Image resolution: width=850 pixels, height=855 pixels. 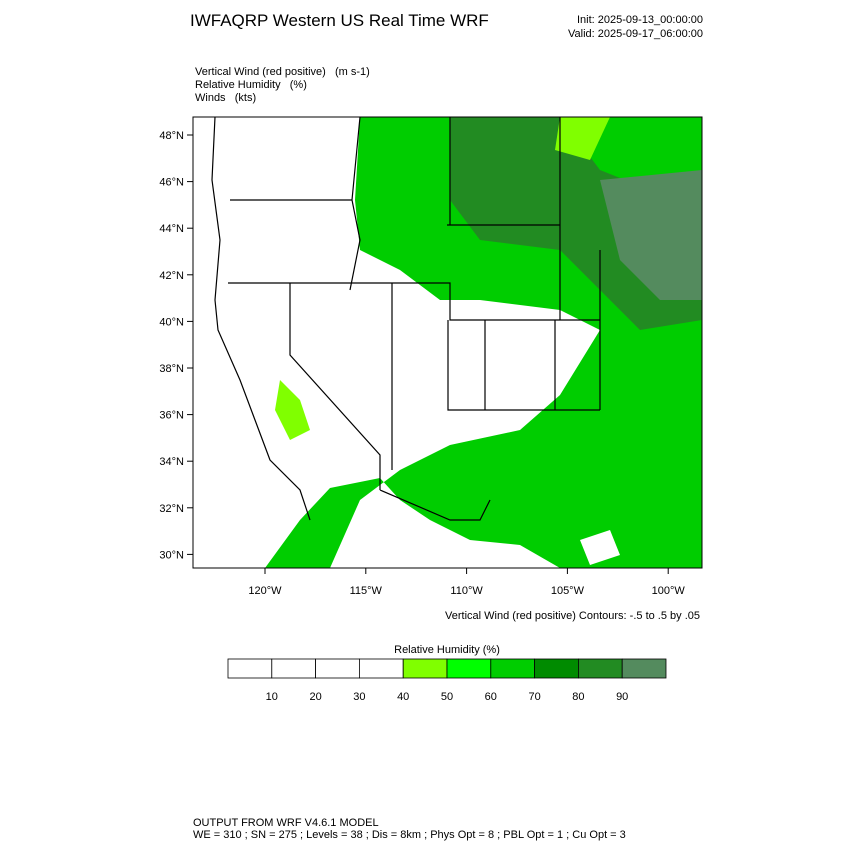 What do you see at coordinates (171, 555) in the screenshot?
I see `lat-label: 30°N` at bounding box center [171, 555].